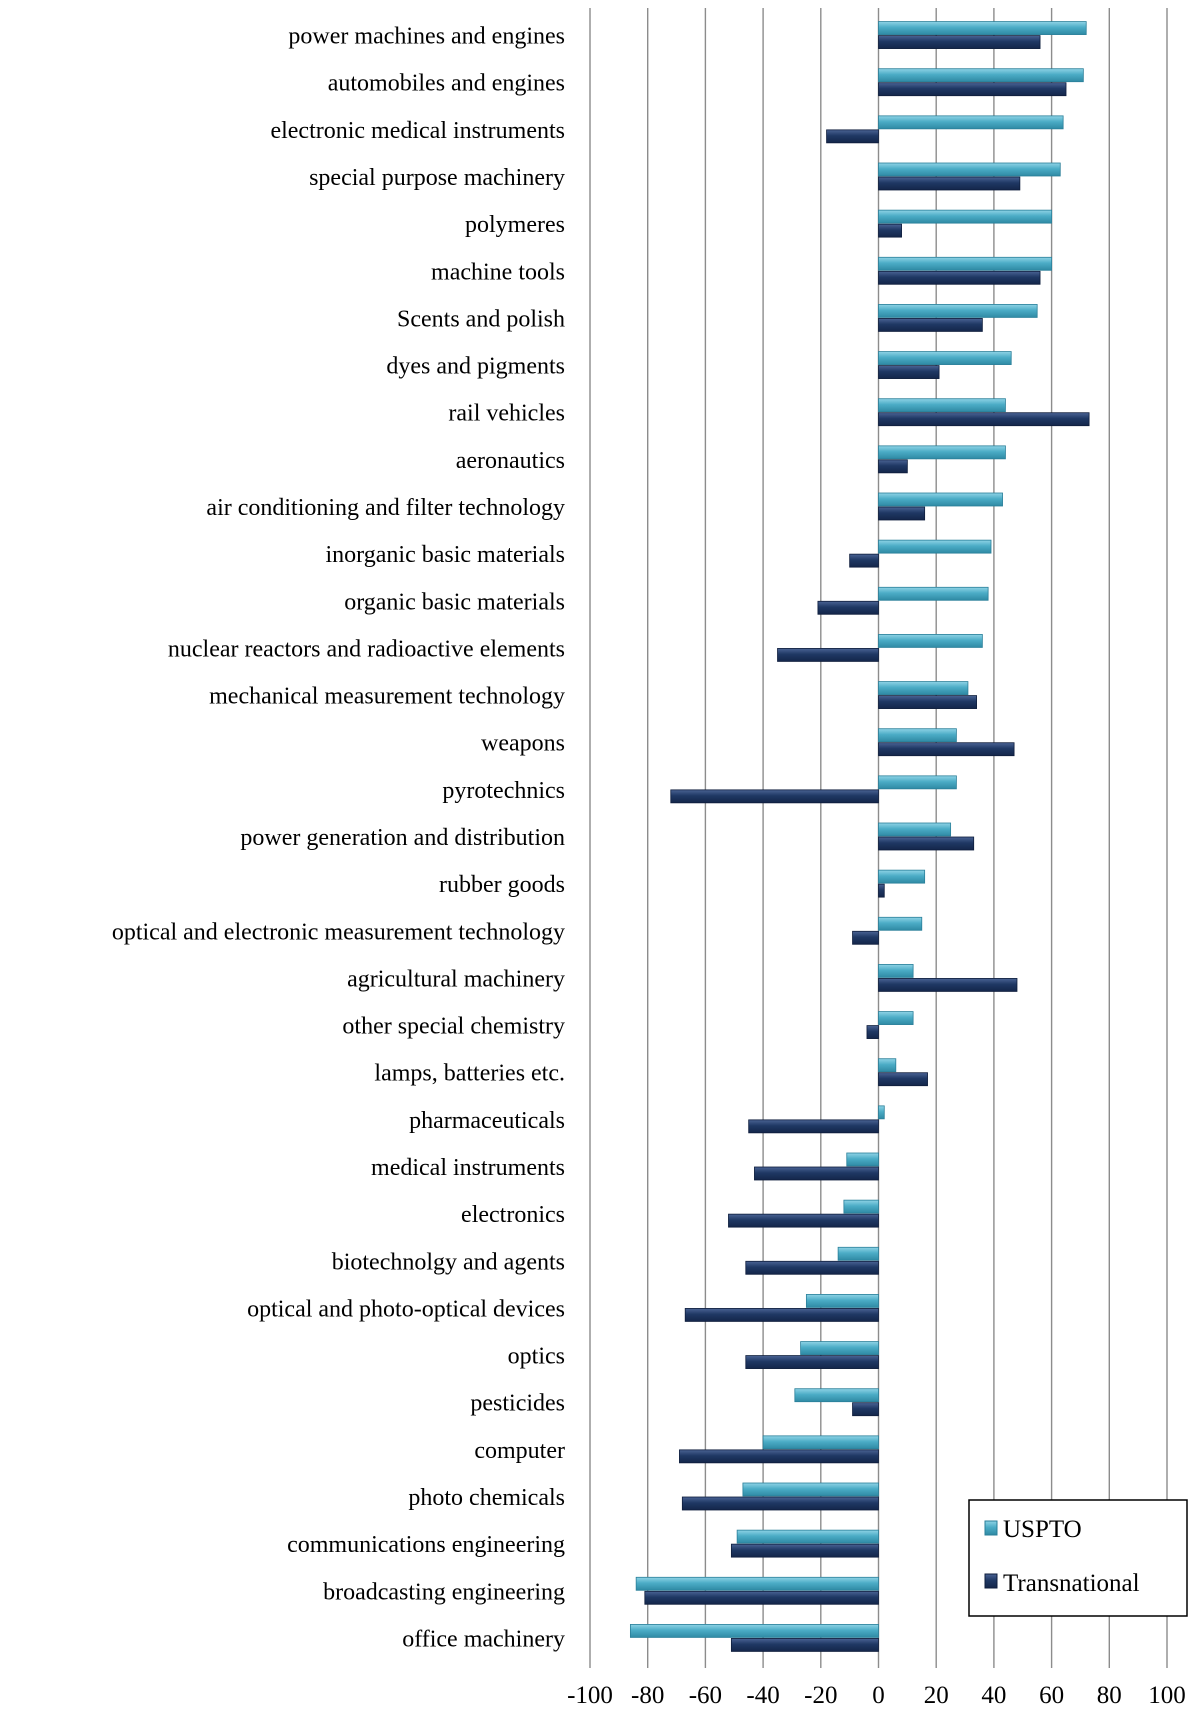 The image size is (1202, 1715). I want to click on legend-box, so click(1078, 1558).